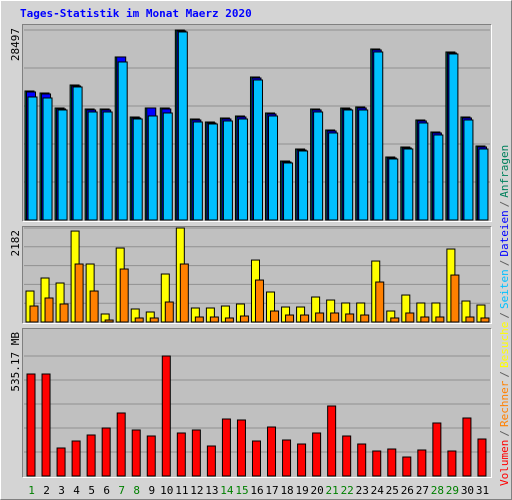 The image size is (512, 500). What do you see at coordinates (136, 490) in the screenshot?
I see `x-tick-label: 8` at bounding box center [136, 490].